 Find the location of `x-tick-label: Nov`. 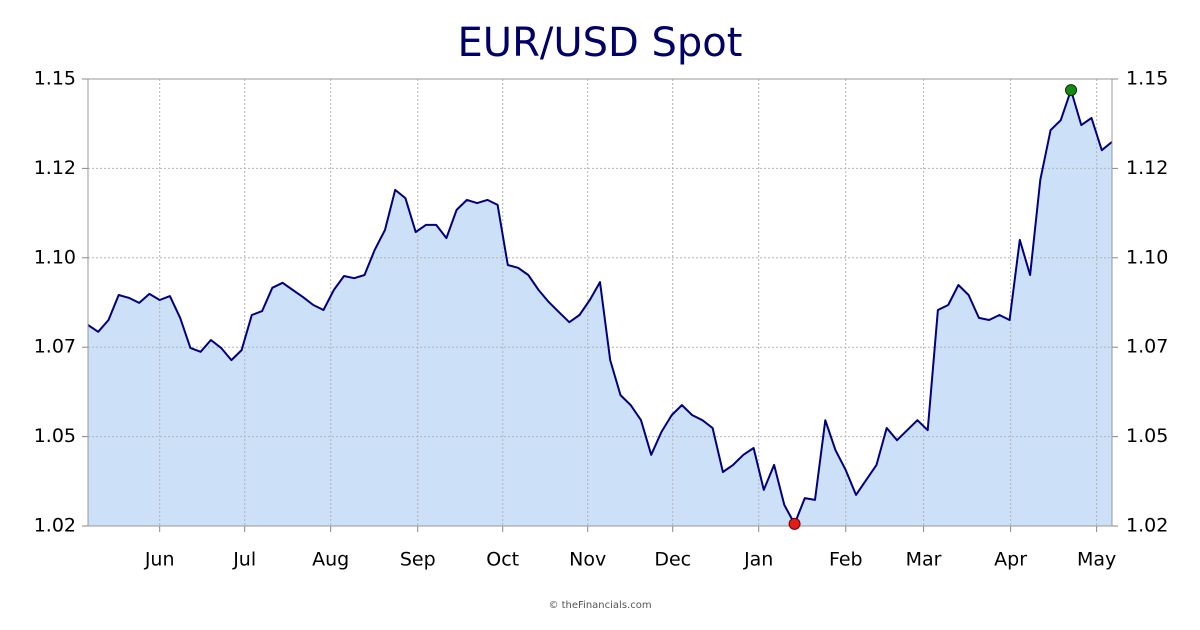

x-tick-label: Nov is located at coordinates (587, 560).